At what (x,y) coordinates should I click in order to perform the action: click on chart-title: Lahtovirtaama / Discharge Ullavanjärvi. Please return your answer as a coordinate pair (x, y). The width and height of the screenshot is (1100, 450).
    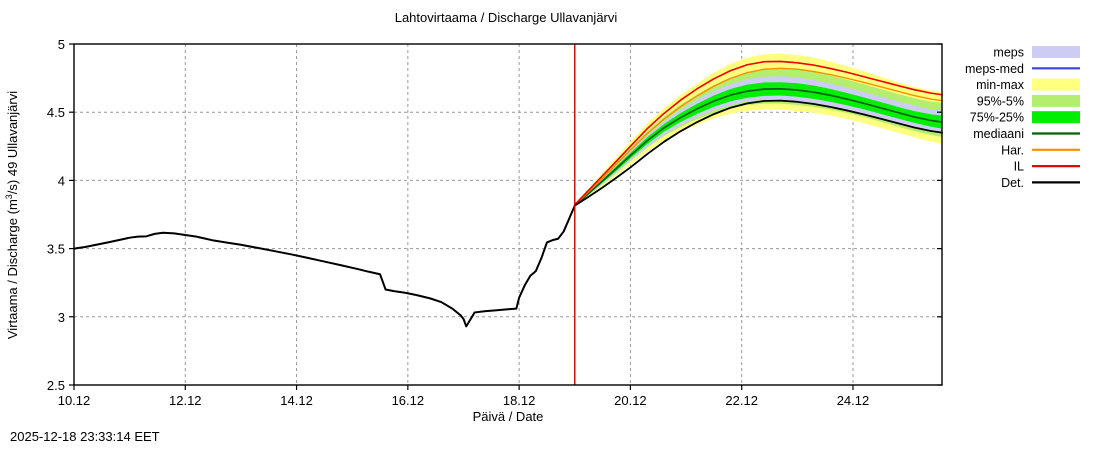
    Looking at the image, I should click on (506, 17).